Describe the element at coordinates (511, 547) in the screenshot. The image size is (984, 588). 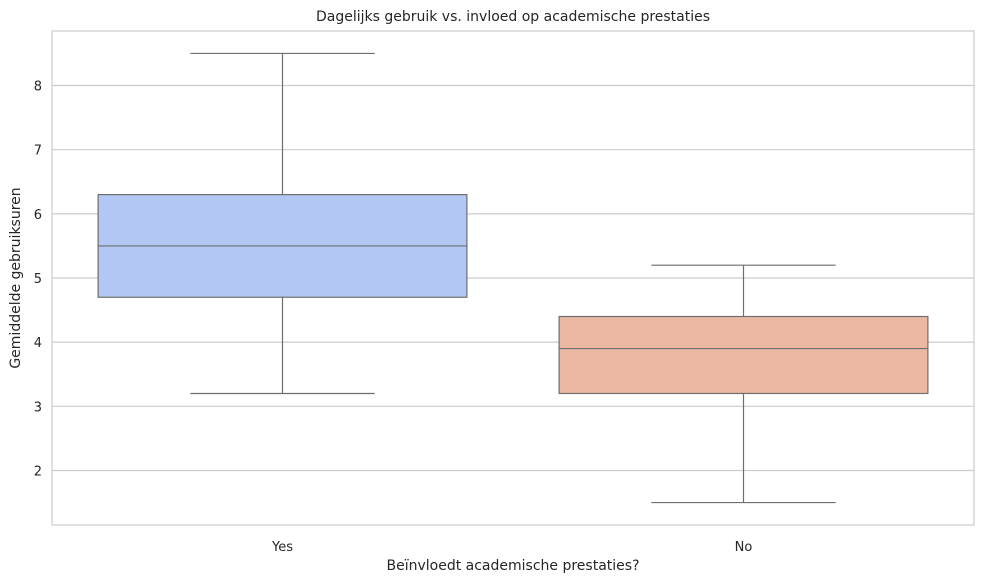
I see `x-tick-labels: Yes No` at that location.